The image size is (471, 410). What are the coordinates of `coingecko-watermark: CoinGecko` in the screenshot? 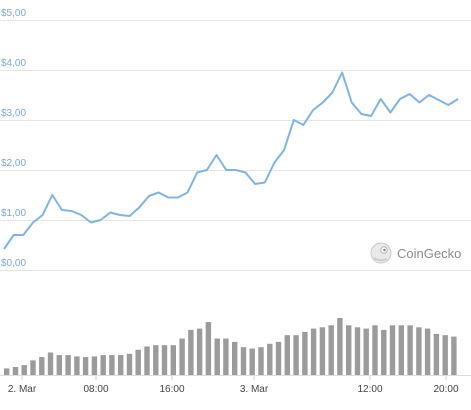 It's located at (415, 253).